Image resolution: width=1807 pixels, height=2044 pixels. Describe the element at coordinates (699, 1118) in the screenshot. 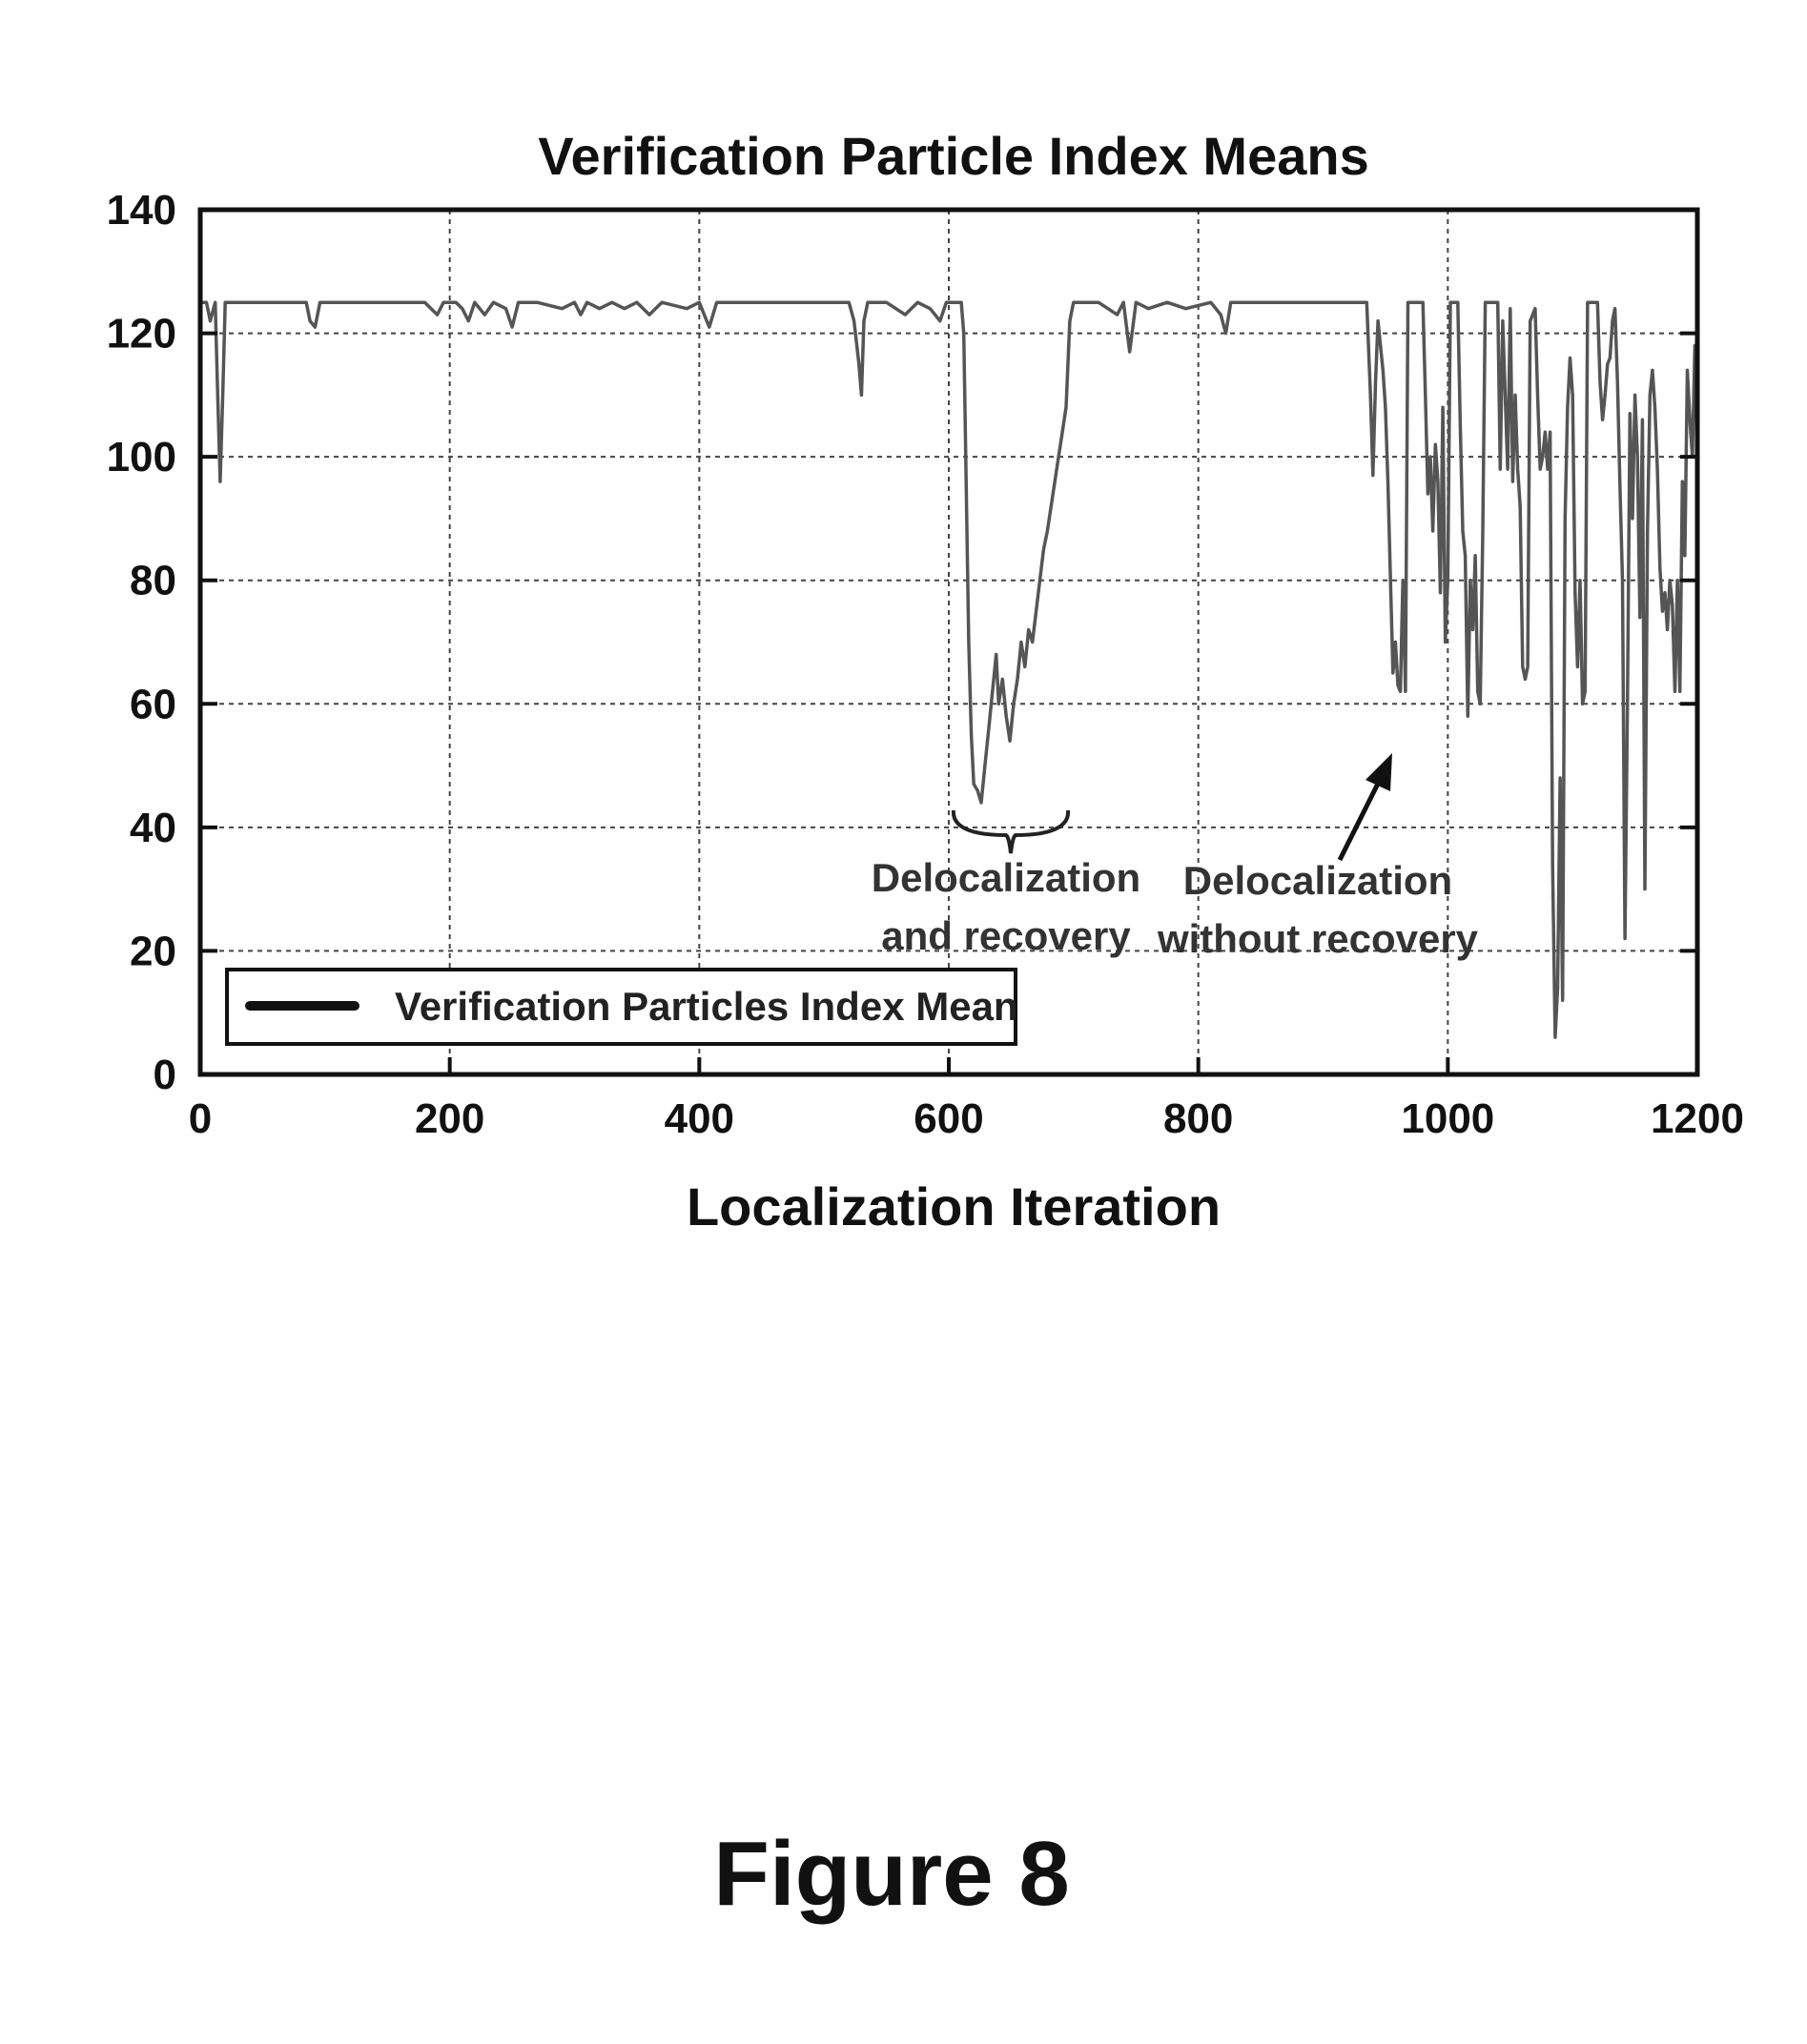

I see `x-tick-label-2: 400` at that location.